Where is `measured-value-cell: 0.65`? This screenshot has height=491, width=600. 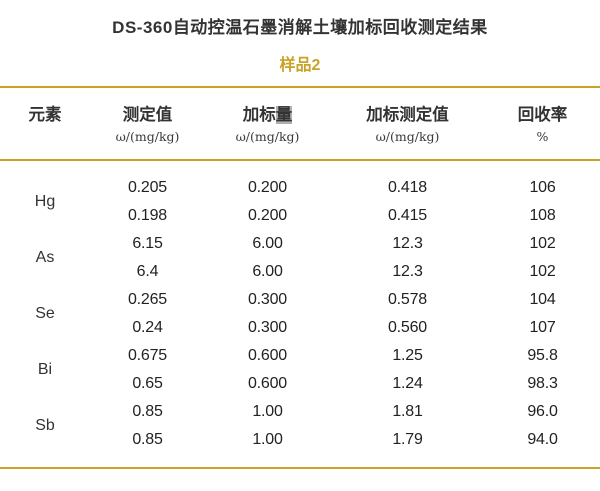
measured-value-cell: 0.65 is located at coordinates (147, 383).